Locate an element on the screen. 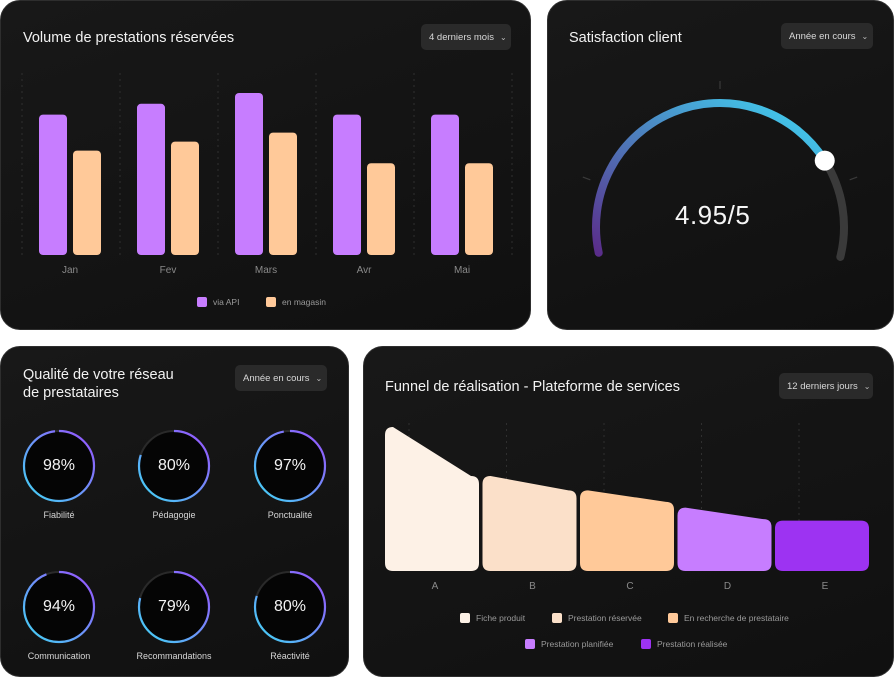  funnel-legend-item: Fiche produit is located at coordinates (492, 618).